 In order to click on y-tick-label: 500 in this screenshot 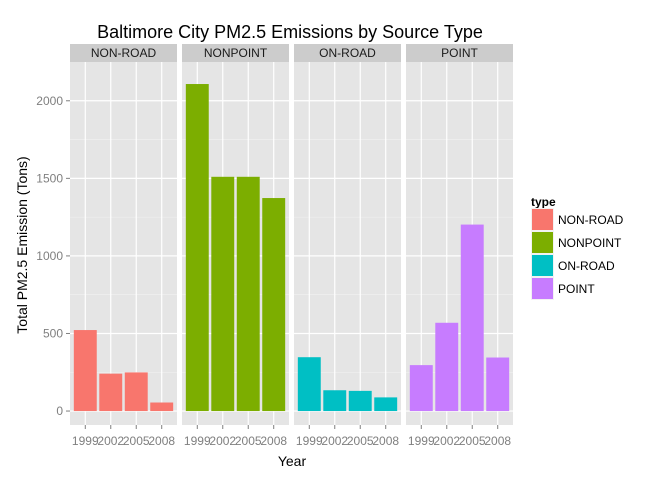, I will do `click(53, 333)`.